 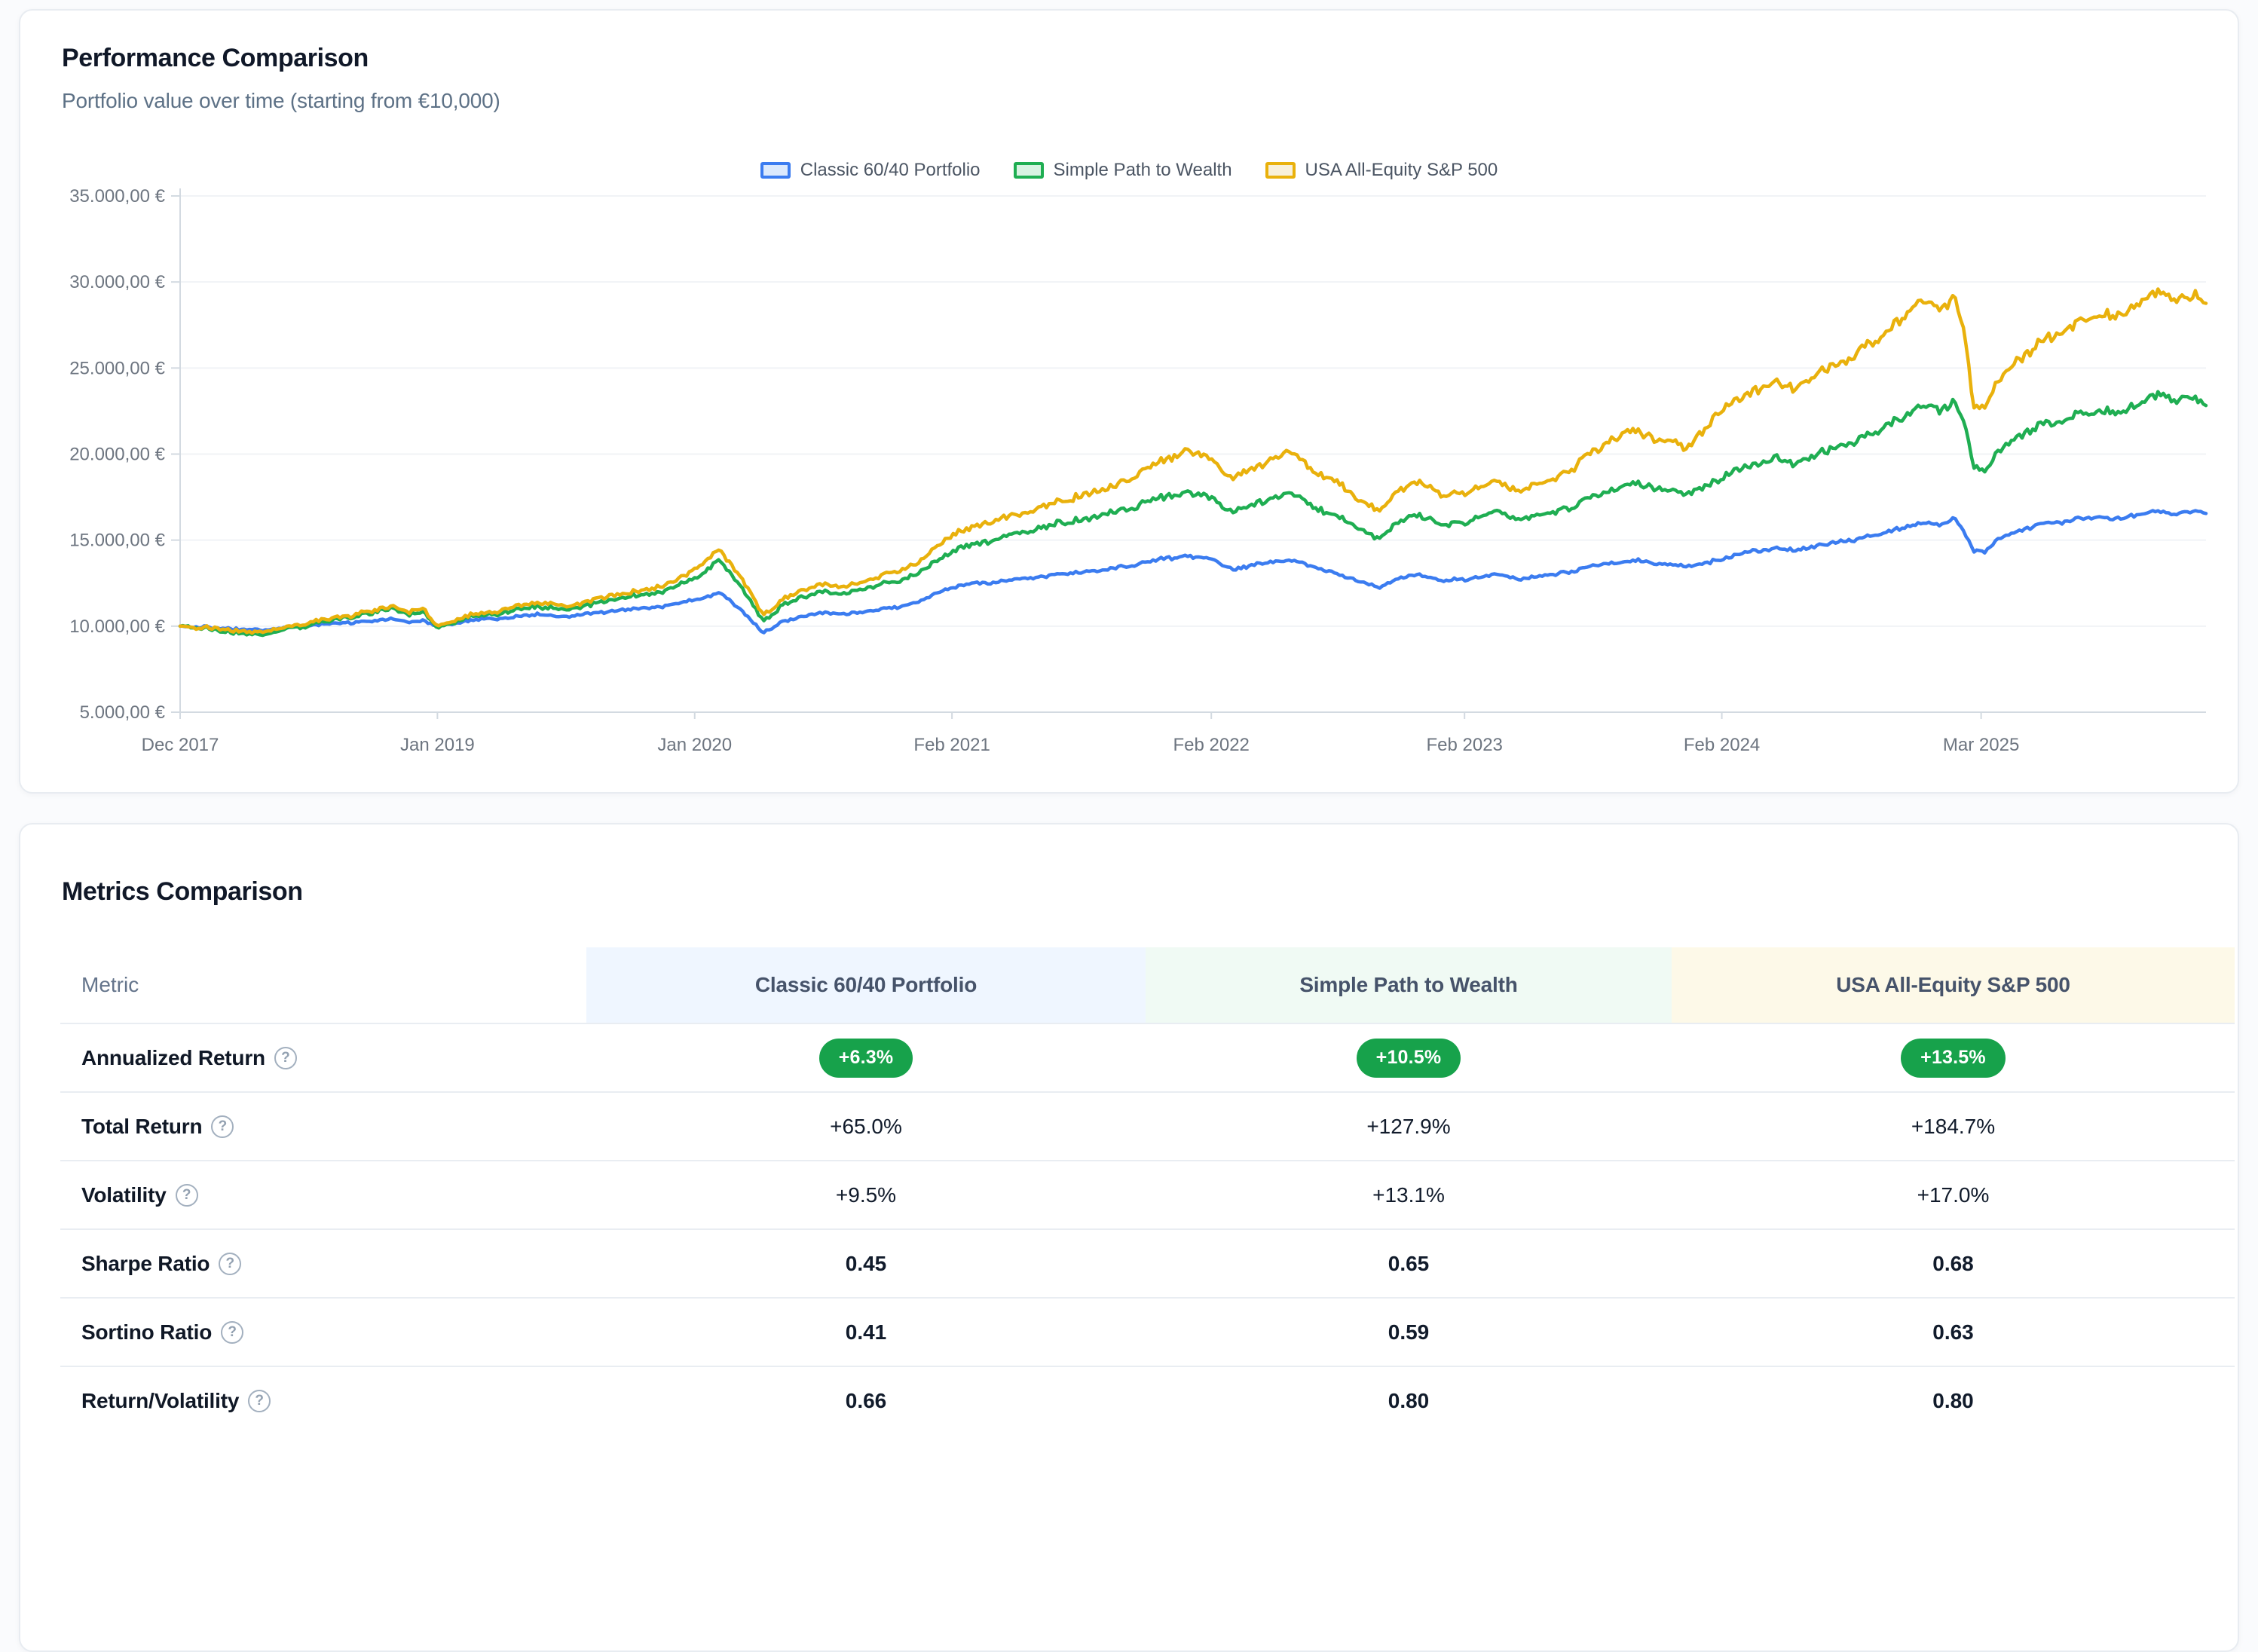 I want to click on metric-value: 0.66, so click(x=866, y=1400).